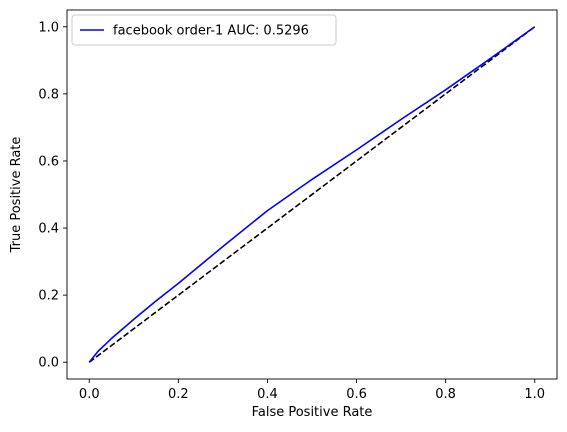  What do you see at coordinates (356, 394) in the screenshot?
I see `x-tick-label: 0.6` at bounding box center [356, 394].